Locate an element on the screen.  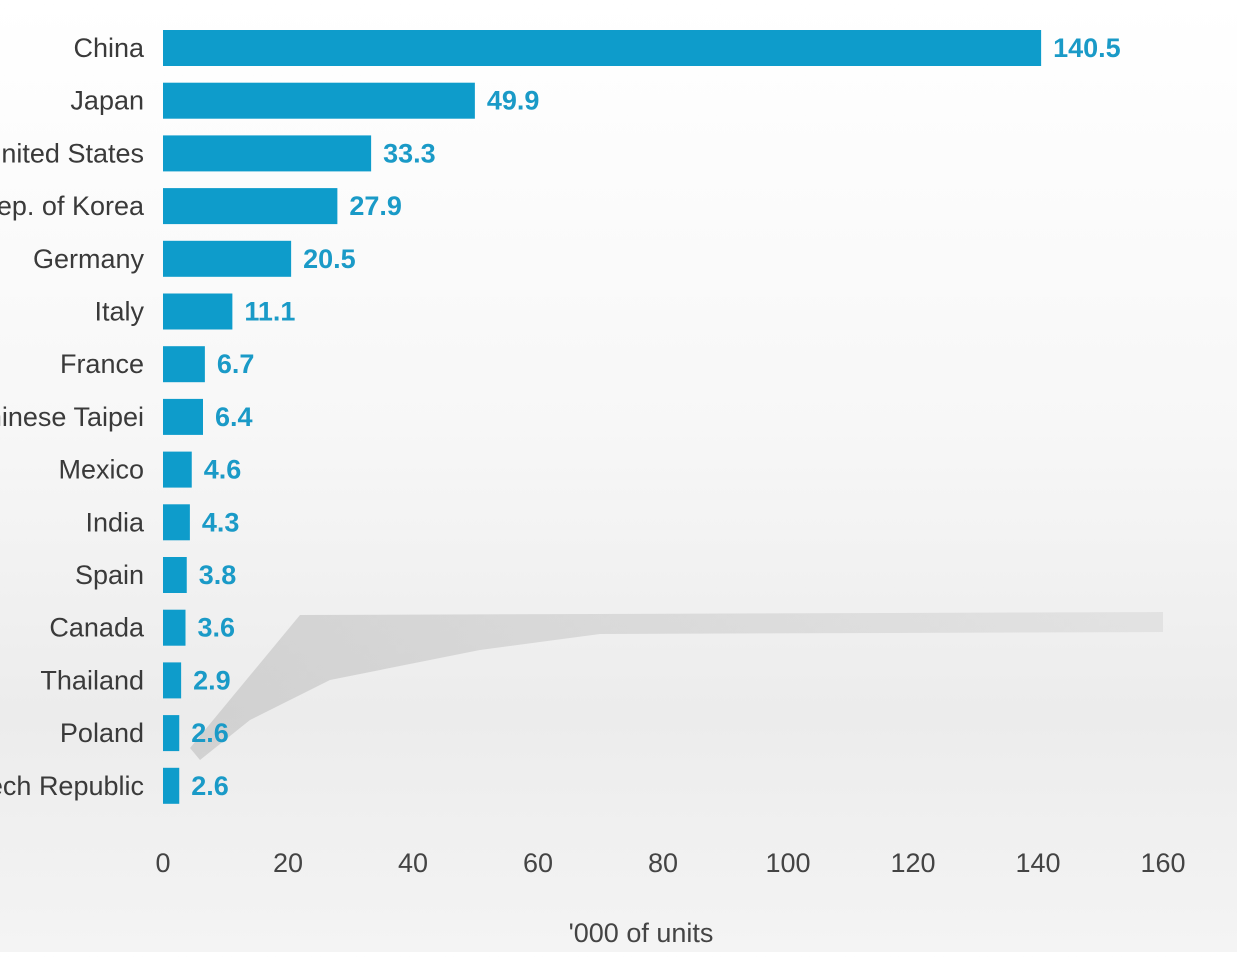
category-label-germany: Germany is located at coordinates (89, 259).